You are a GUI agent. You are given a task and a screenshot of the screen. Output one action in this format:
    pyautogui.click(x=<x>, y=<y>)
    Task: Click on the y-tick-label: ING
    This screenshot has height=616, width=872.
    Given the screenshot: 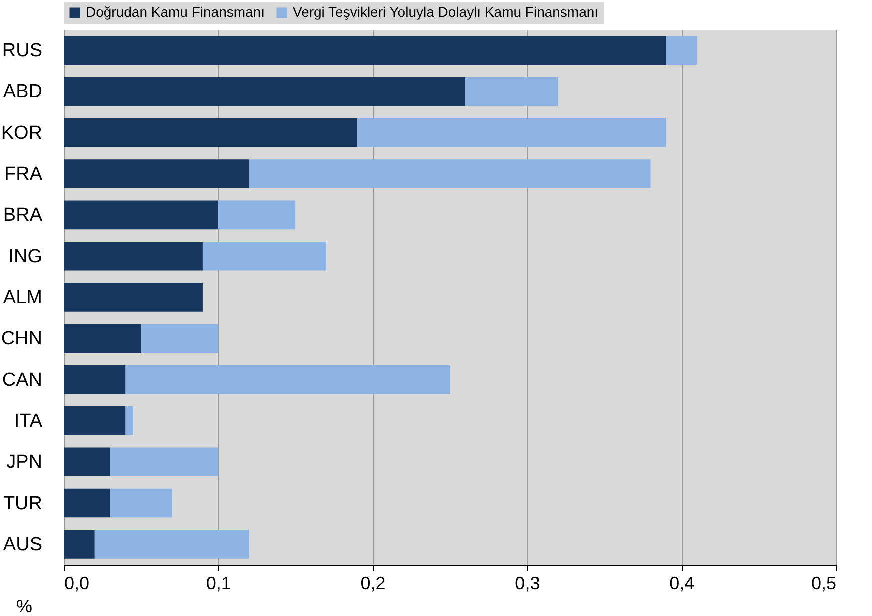 What is the action you would take?
    pyautogui.click(x=25, y=257)
    